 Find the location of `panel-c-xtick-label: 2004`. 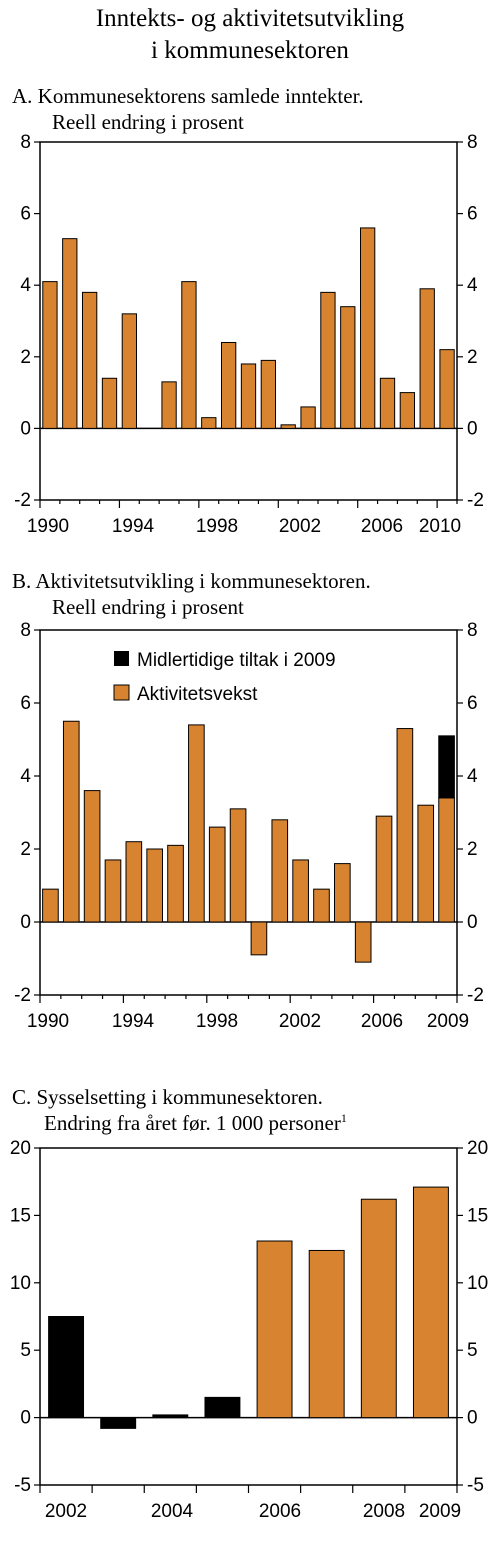

panel-c-xtick-label: 2004 is located at coordinates (172, 1511).